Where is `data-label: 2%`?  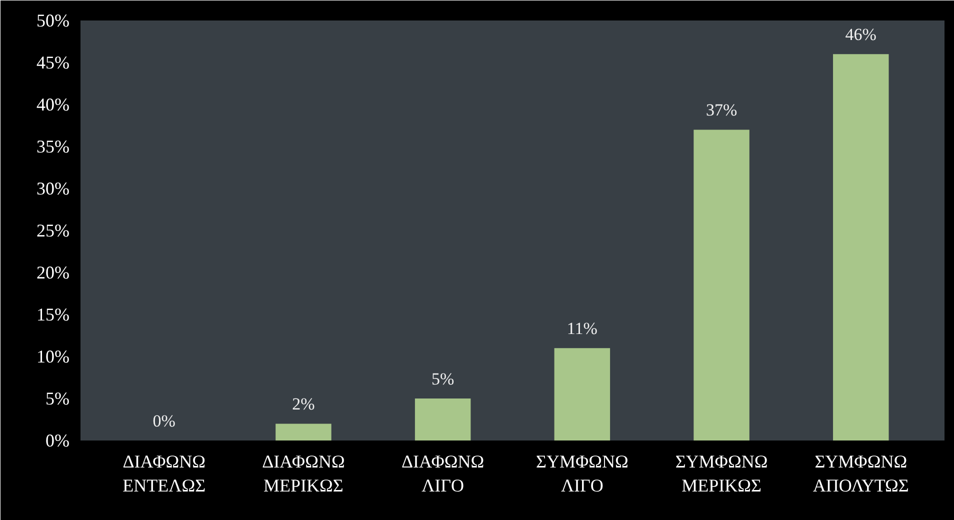
data-label: 2% is located at coordinates (303, 404).